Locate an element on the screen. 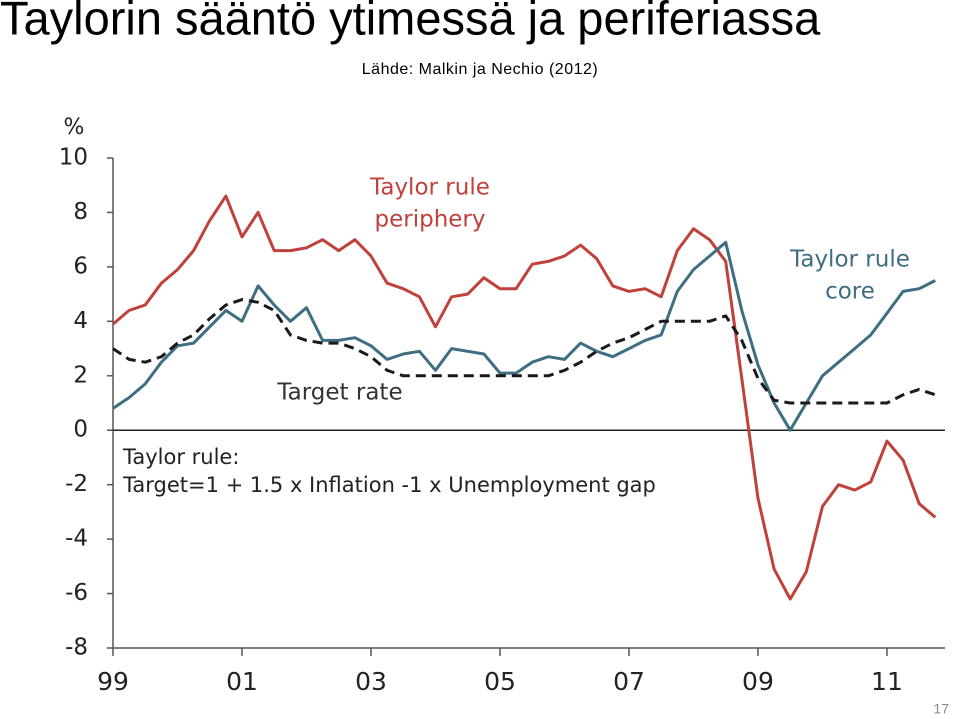  x-tick-label: 05 is located at coordinates (500, 681).